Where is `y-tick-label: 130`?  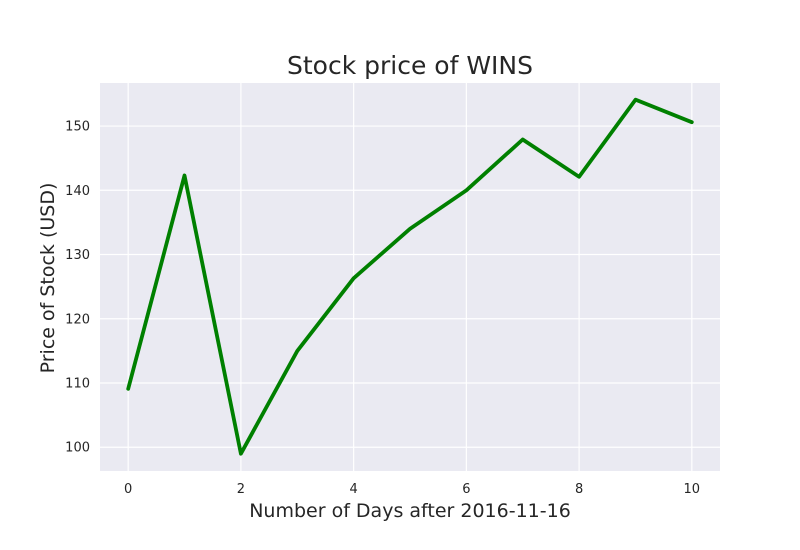
y-tick-label: 130 is located at coordinates (77, 255).